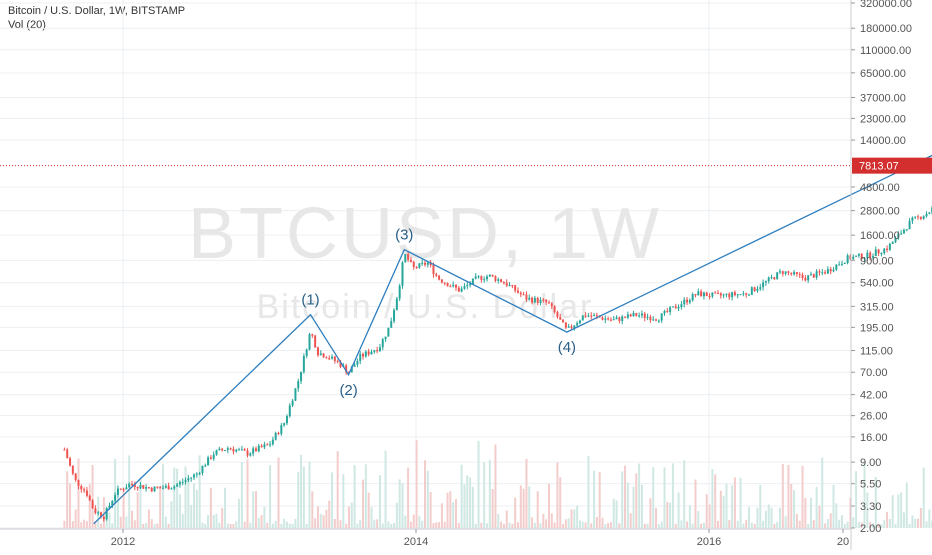 Image resolution: width=932 pixels, height=555 pixels. I want to click on y-tick-label: 70.00, so click(874, 373).